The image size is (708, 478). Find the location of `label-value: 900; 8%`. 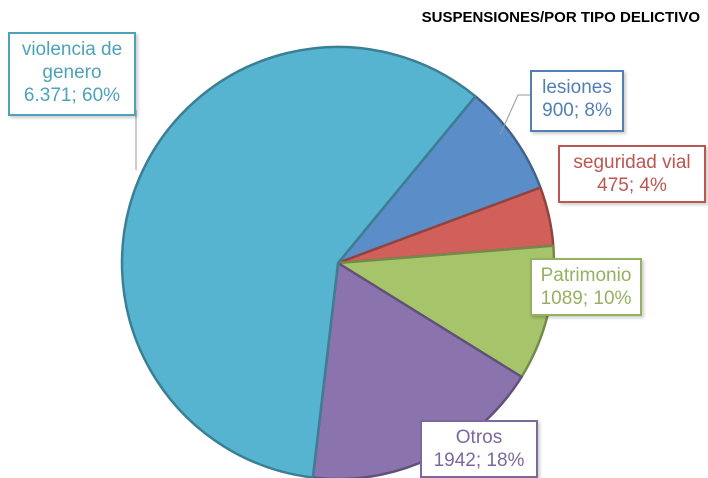

label-value: 900; 8% is located at coordinates (577, 110).